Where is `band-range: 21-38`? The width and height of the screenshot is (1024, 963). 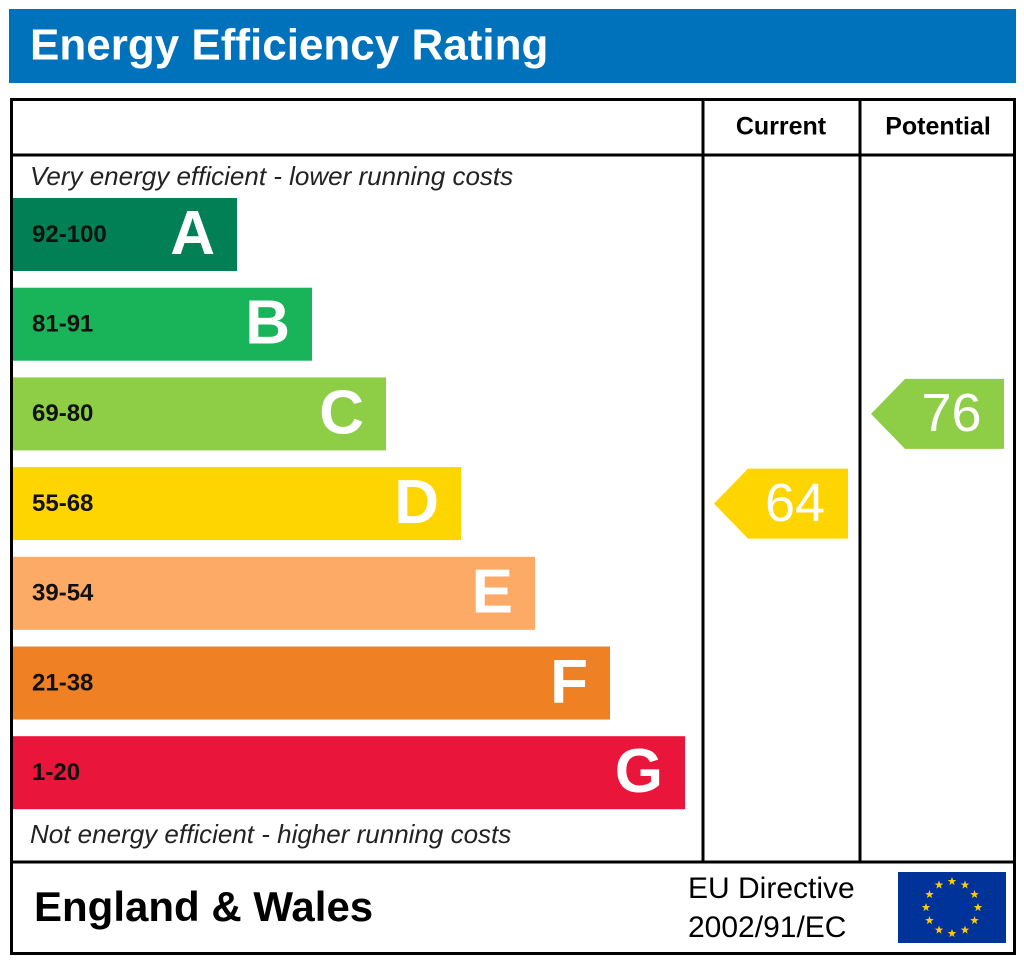
band-range: 21-38 is located at coordinates (62, 682).